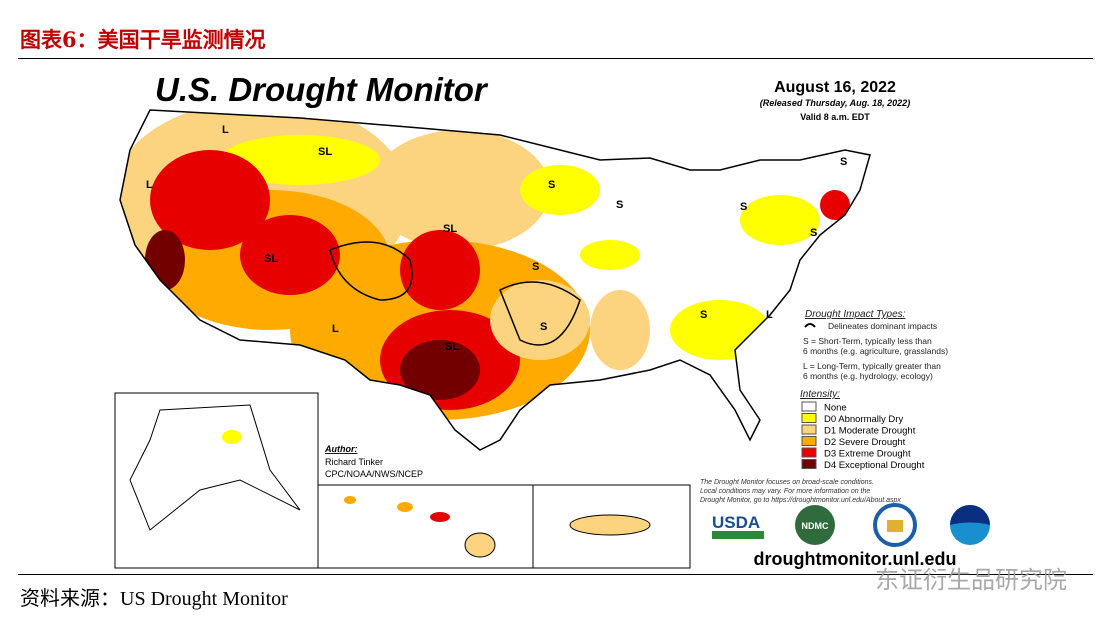 The width and height of the screenshot is (1103, 624). I want to click on svg-text:L = Long-Term, typically great: L = Long-Term, typically greater than, so click(872, 366).